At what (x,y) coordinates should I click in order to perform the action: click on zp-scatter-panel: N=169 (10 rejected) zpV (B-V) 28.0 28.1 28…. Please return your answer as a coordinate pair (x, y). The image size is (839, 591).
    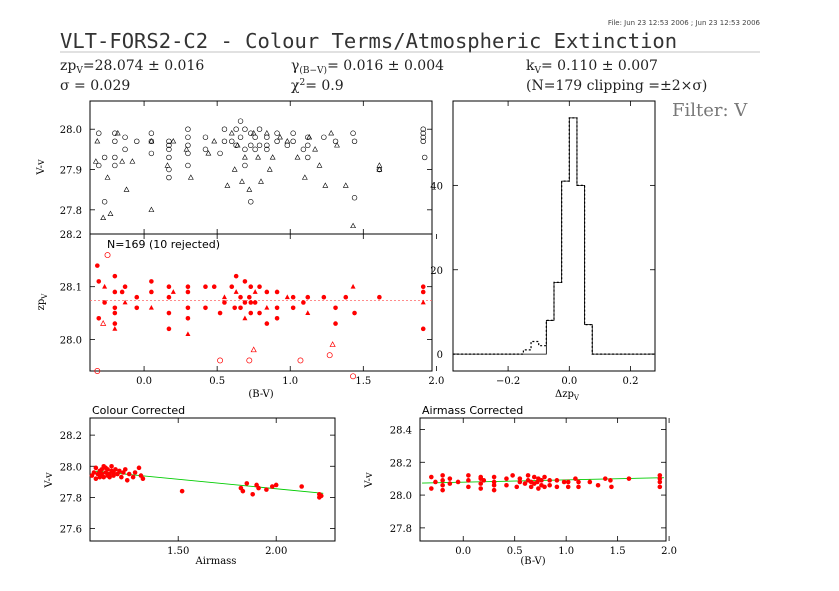
    Looking at the image, I should click on (240, 315).